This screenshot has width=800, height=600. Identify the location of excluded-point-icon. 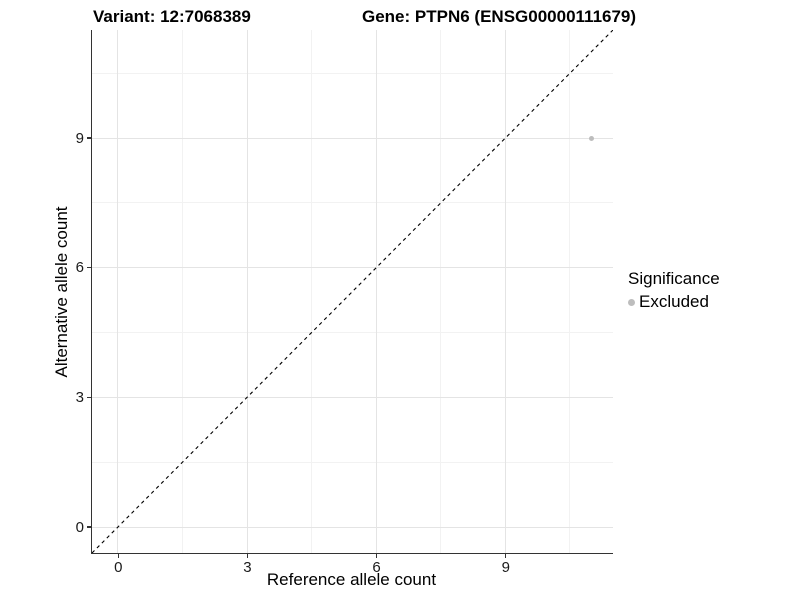
(631, 302).